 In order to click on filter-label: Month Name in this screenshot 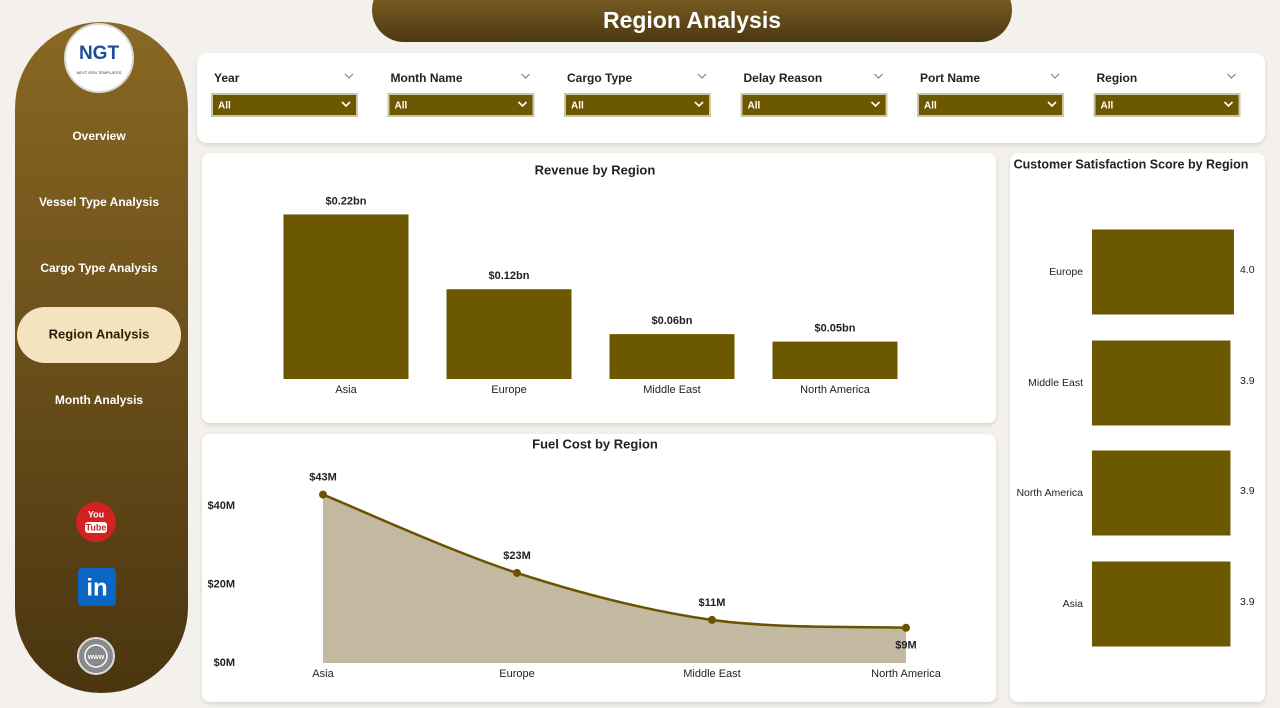, I will do `click(427, 78)`.